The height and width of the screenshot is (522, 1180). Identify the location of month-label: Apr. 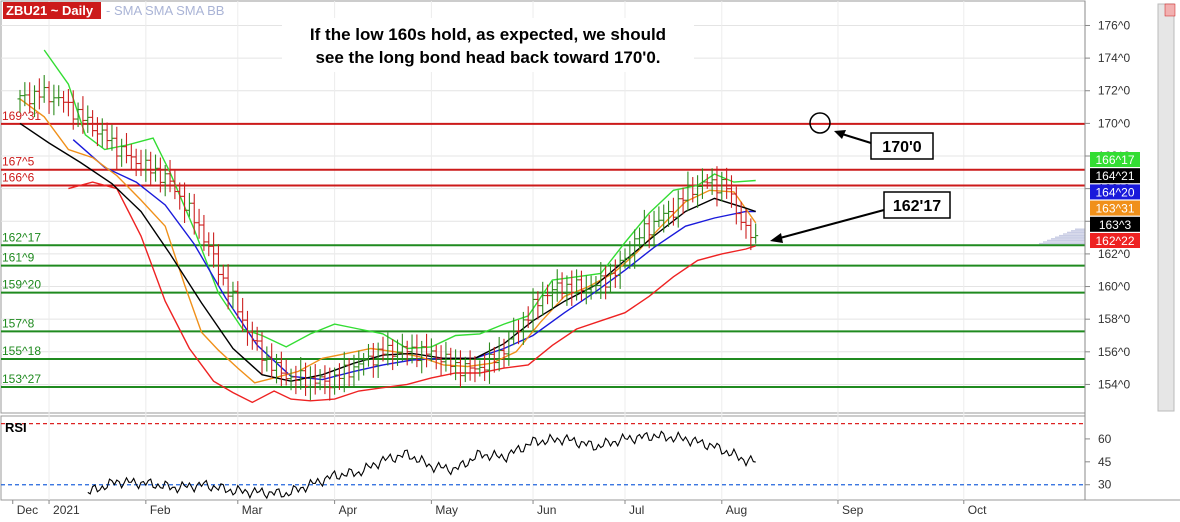
(348, 510).